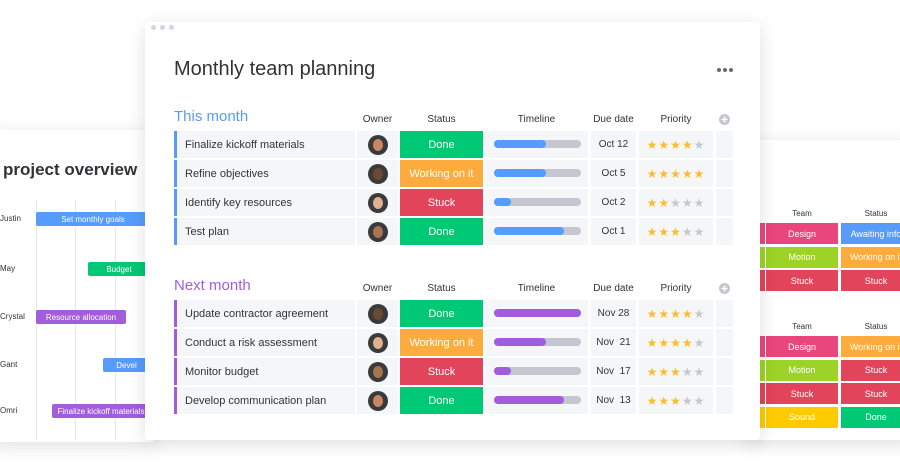 Image resolution: width=900 pixels, height=465 pixels. Describe the element at coordinates (264, 231) in the screenshot. I see `task-cell: Test plan` at that location.